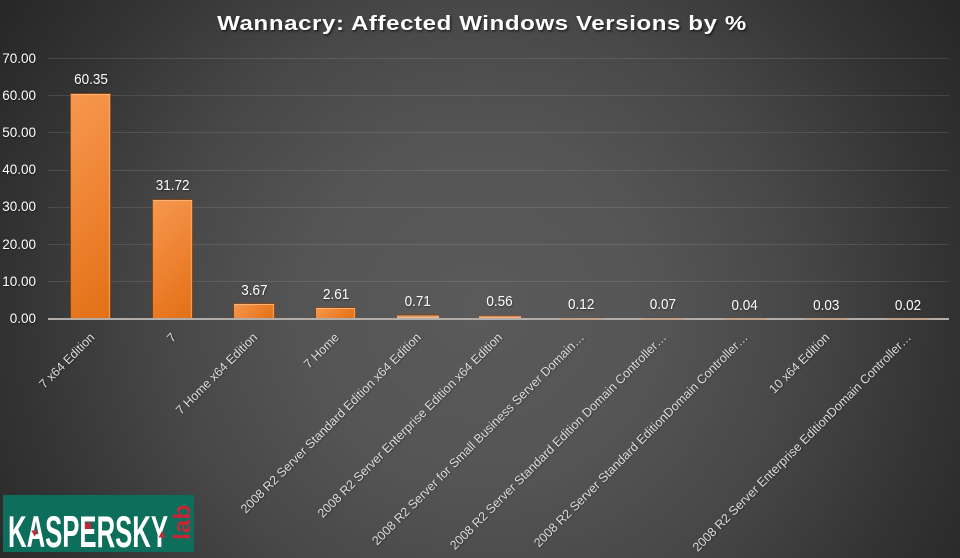 The width and height of the screenshot is (960, 558). Describe the element at coordinates (181, 522) in the screenshot. I see `svg-text: lab` at that location.